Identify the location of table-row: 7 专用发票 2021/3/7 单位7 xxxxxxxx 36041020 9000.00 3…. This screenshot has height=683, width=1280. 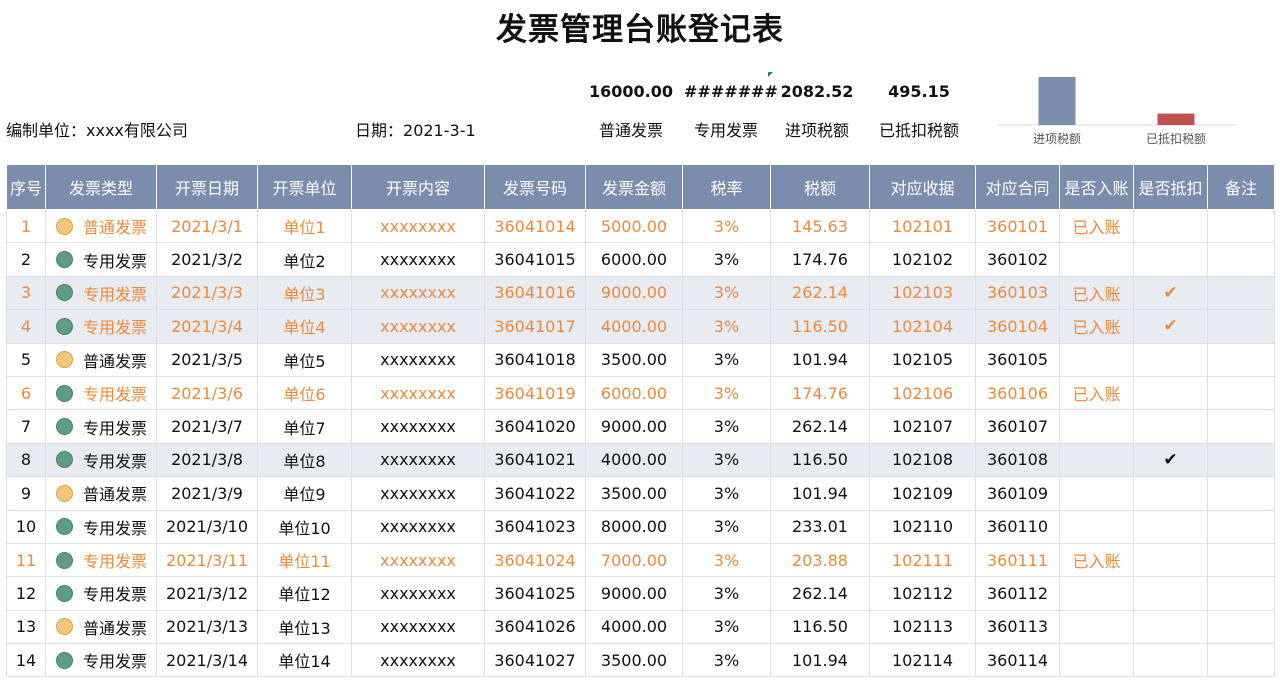
(640, 426).